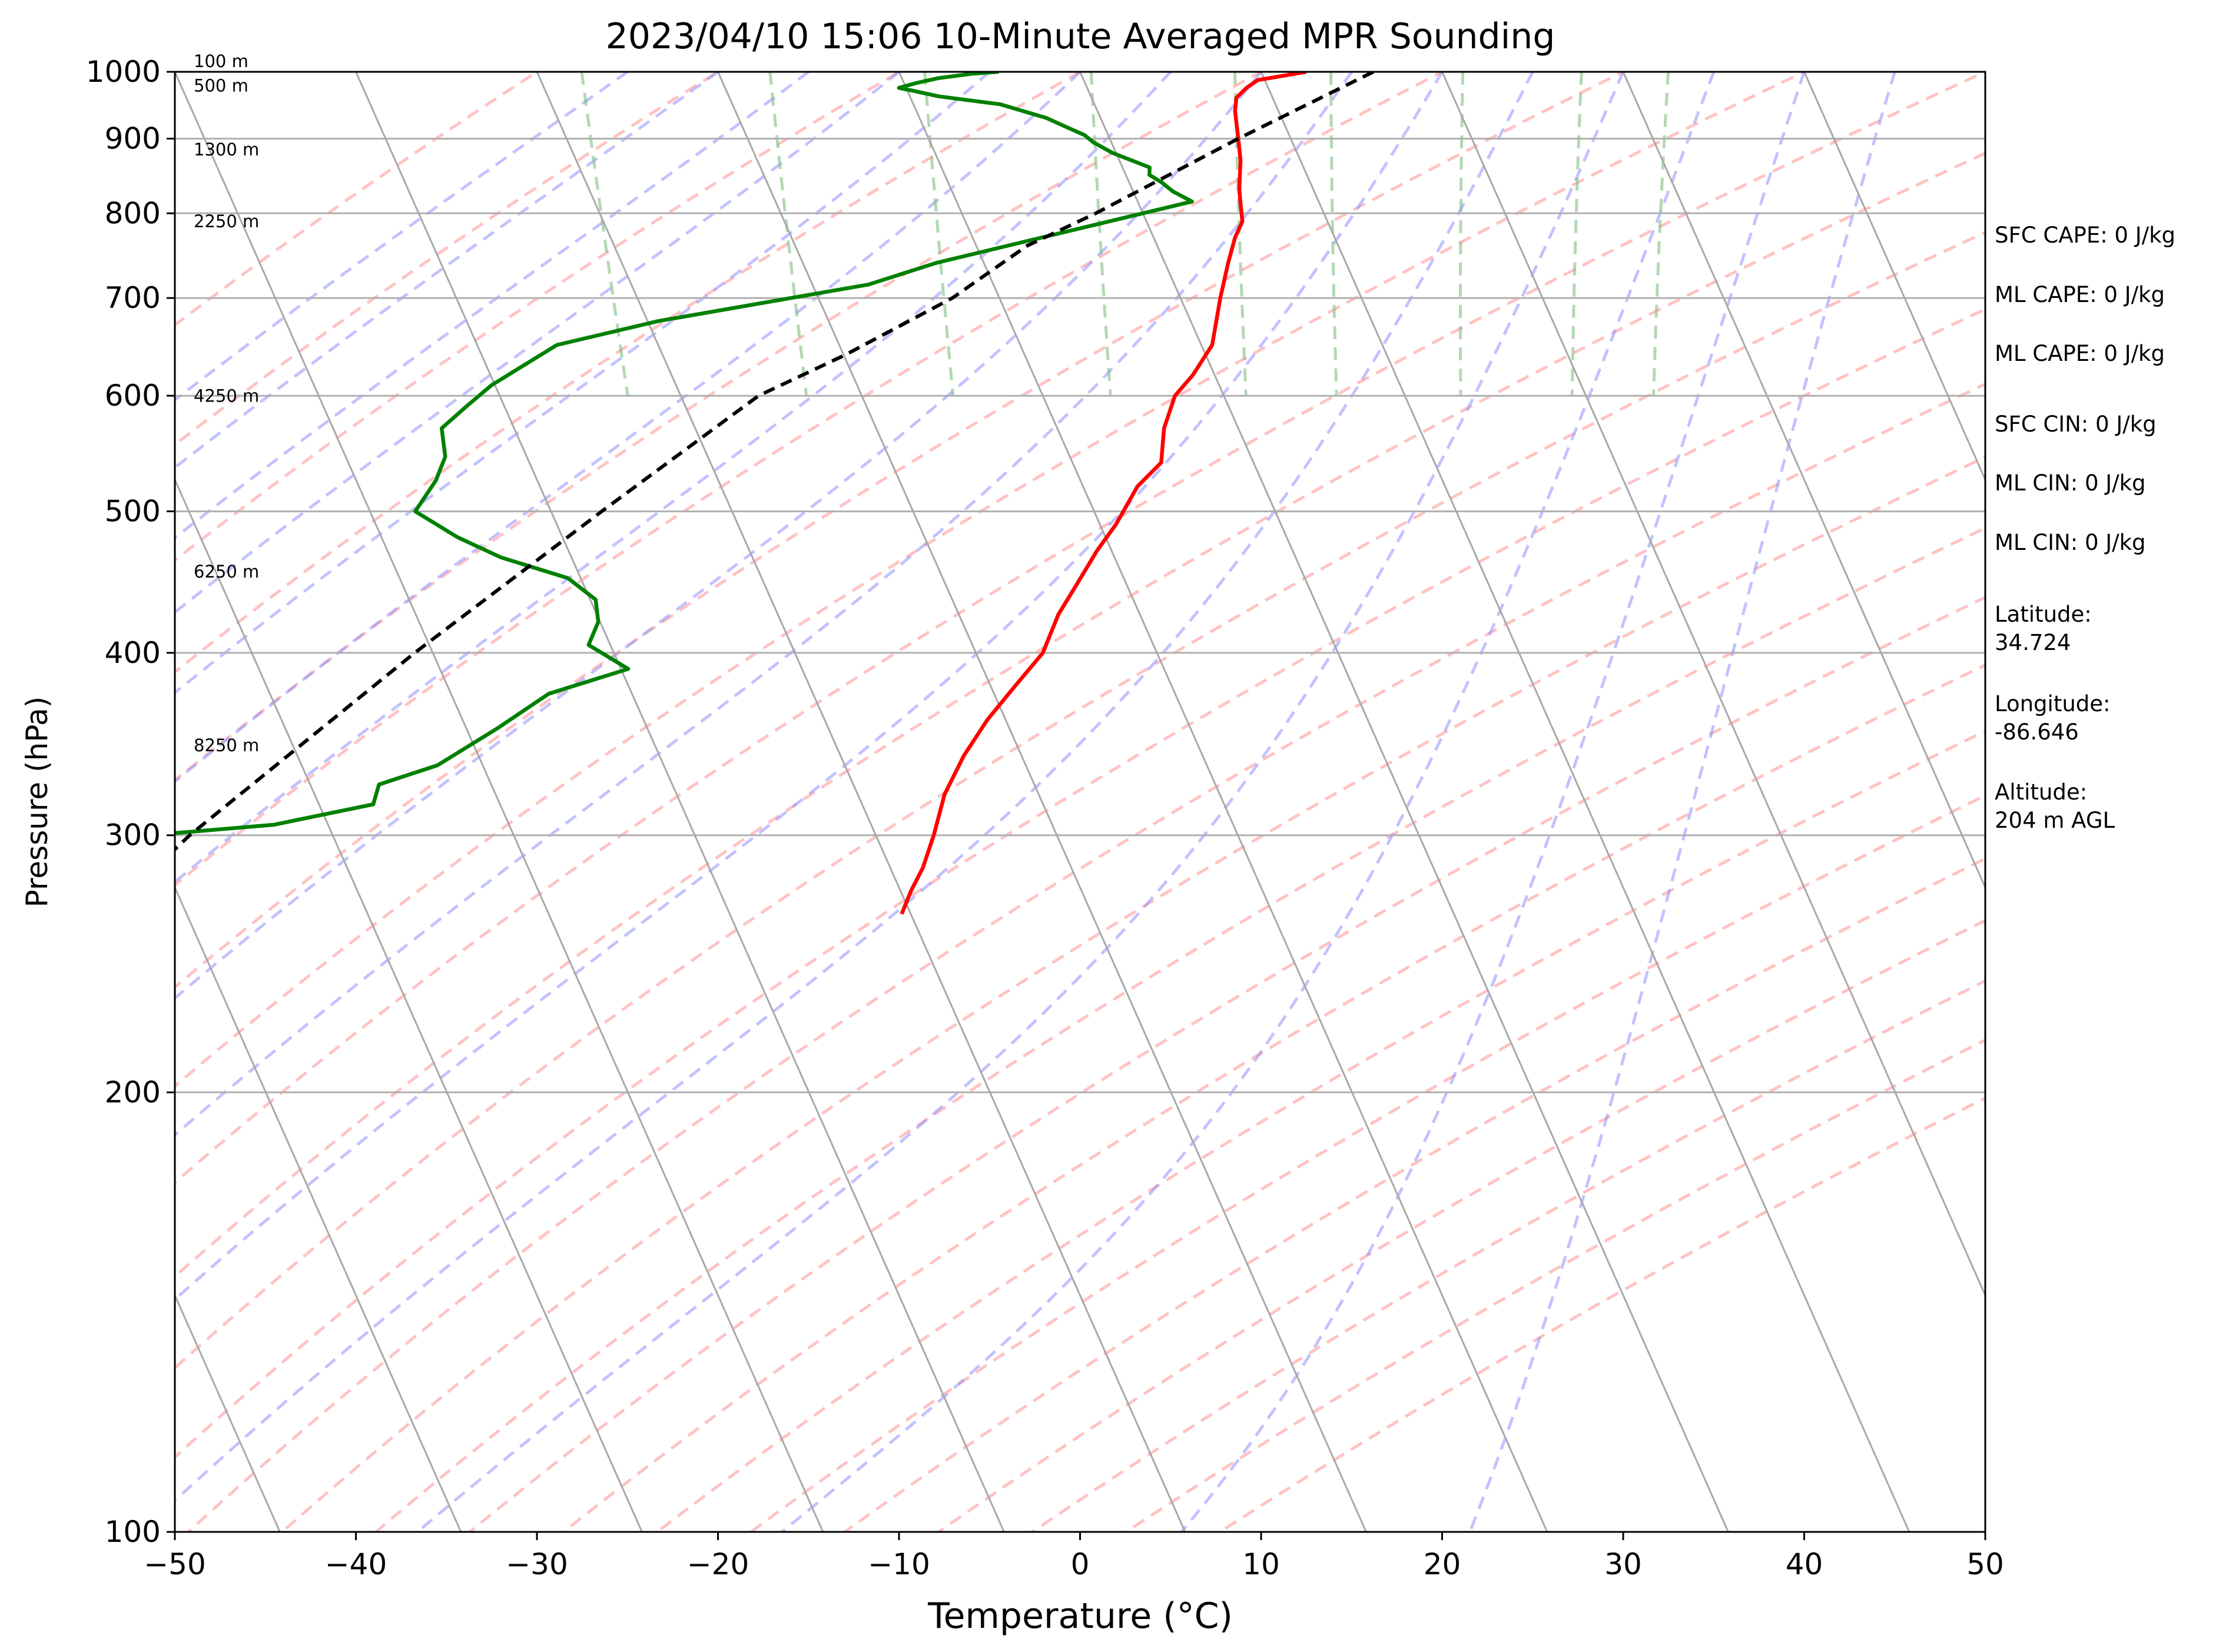  Describe the element at coordinates (537, 1564) in the screenshot. I see `x-tick-label: −30` at that location.